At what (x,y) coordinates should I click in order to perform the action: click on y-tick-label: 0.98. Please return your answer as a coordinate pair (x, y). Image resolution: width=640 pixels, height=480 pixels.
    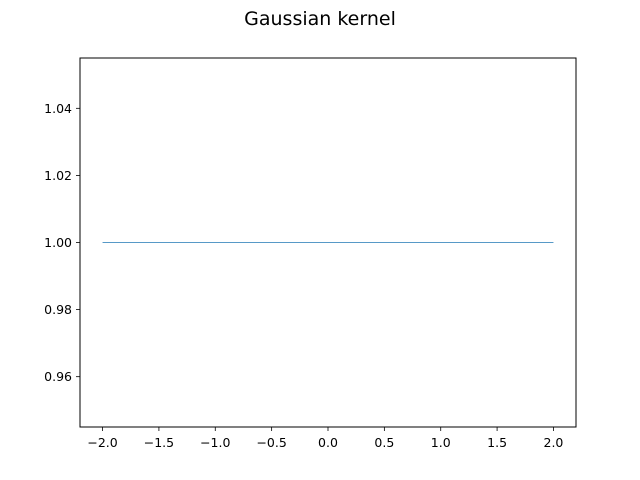
    Looking at the image, I should click on (58, 309).